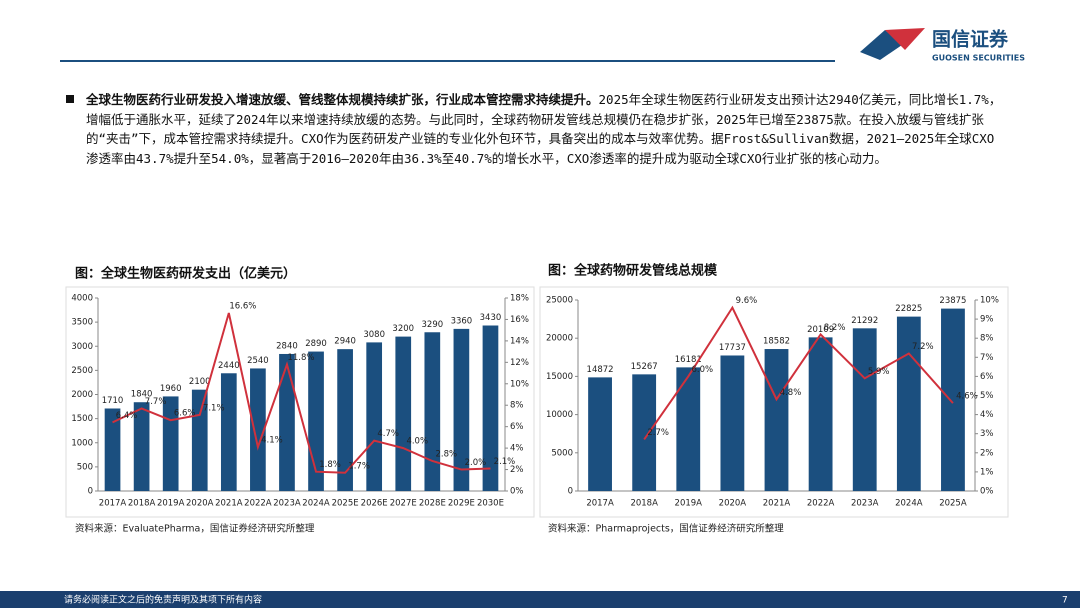 The height and width of the screenshot is (608, 1080). I want to click on bar-label: 2840, so click(287, 346).